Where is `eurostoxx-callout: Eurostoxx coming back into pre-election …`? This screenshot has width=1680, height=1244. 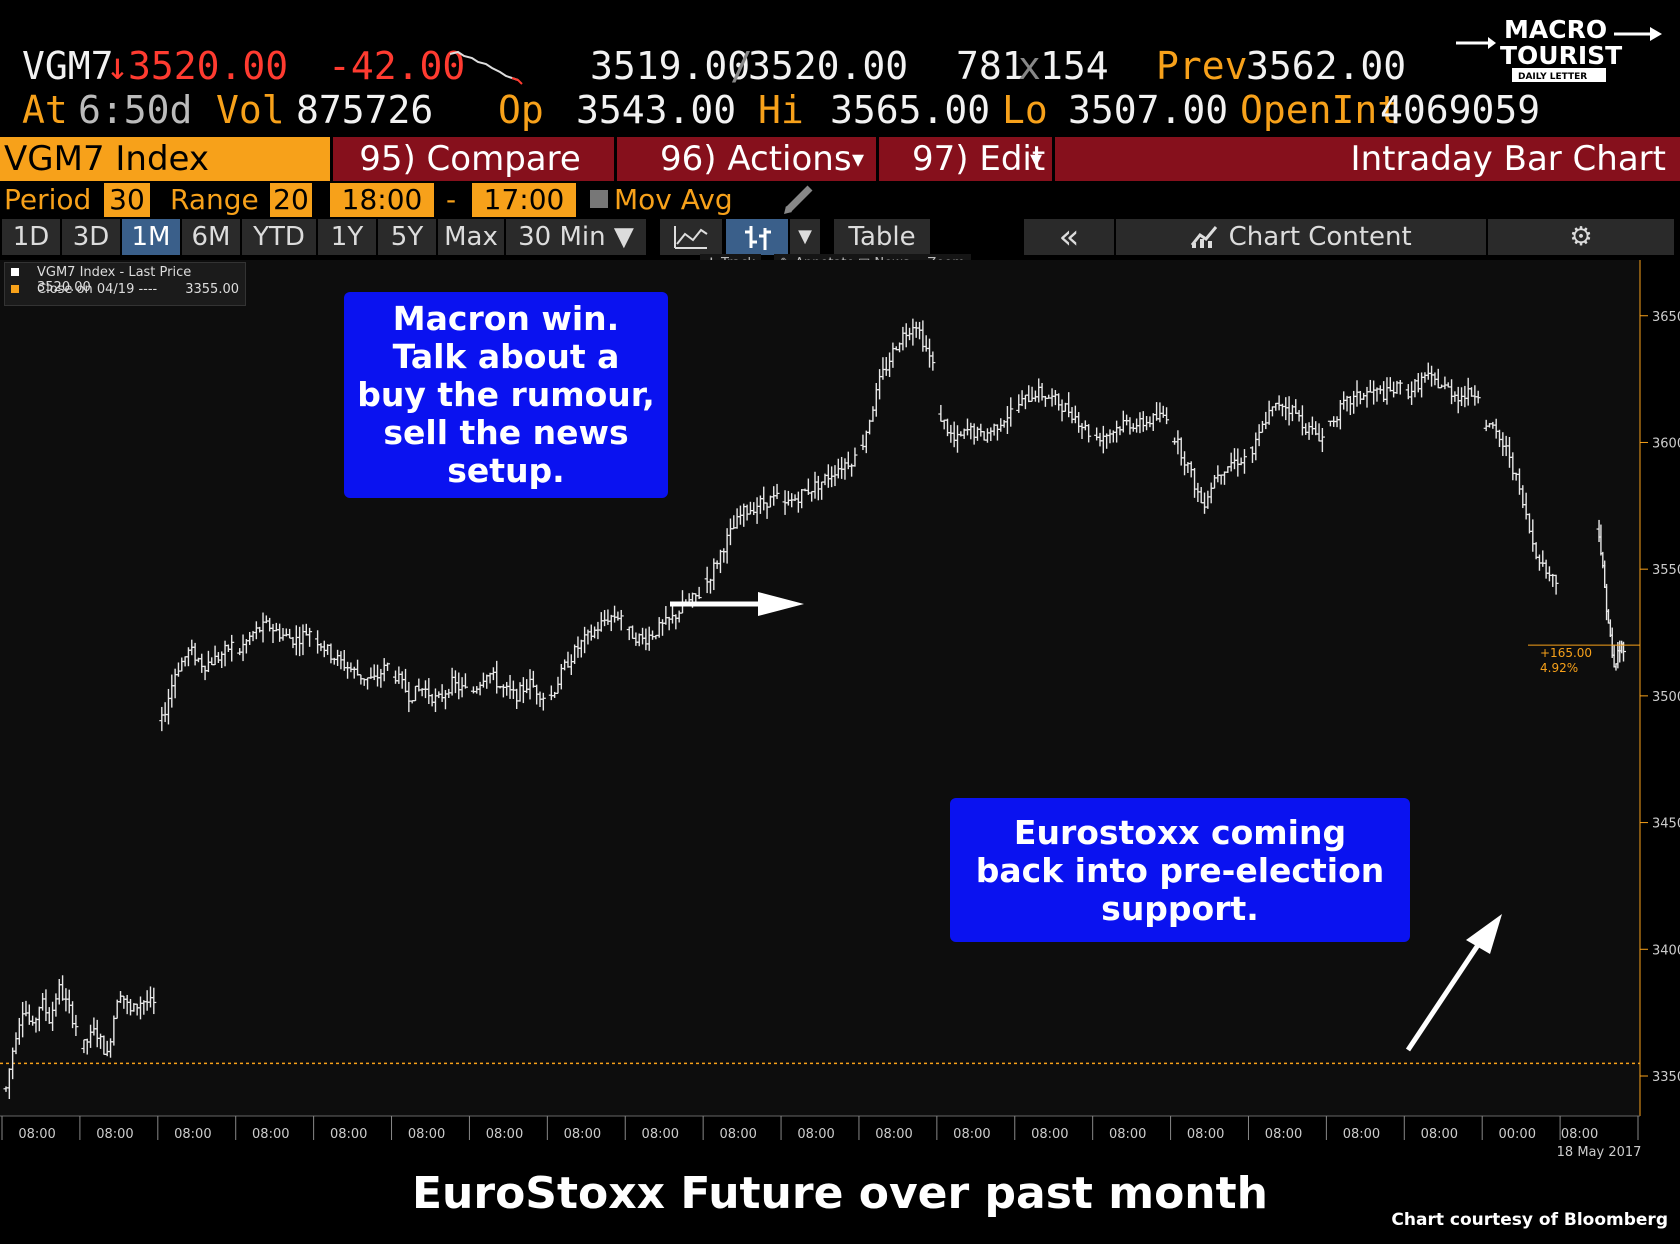 eurostoxx-callout: Eurostoxx coming back into pre-election … is located at coordinates (1180, 870).